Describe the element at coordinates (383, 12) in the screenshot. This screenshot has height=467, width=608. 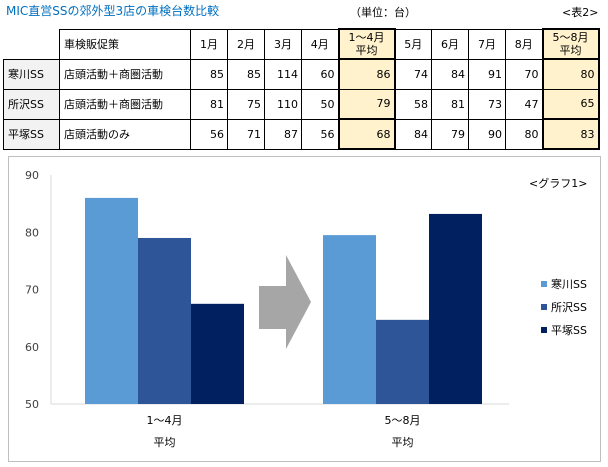
I see `unit-label: （単位：台）` at that location.